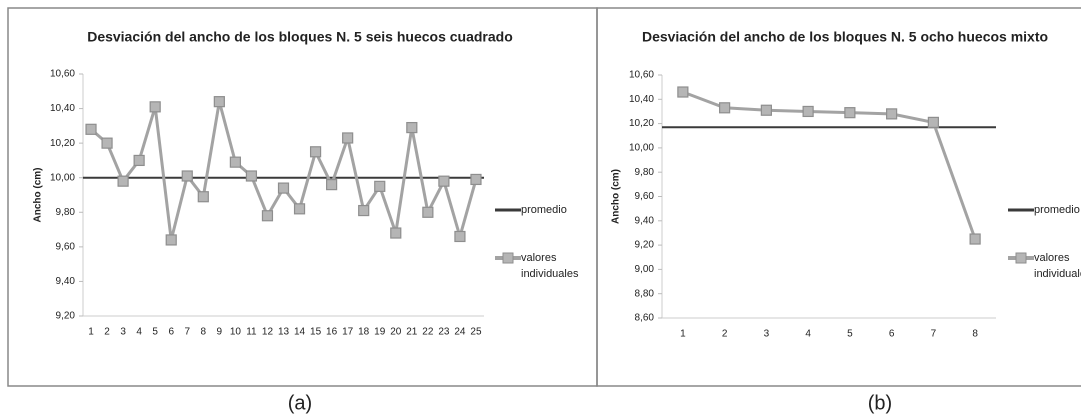 The height and width of the screenshot is (418, 1081). Describe the element at coordinates (428, 332) in the screenshot. I see `x-tick-label: 22` at that location.